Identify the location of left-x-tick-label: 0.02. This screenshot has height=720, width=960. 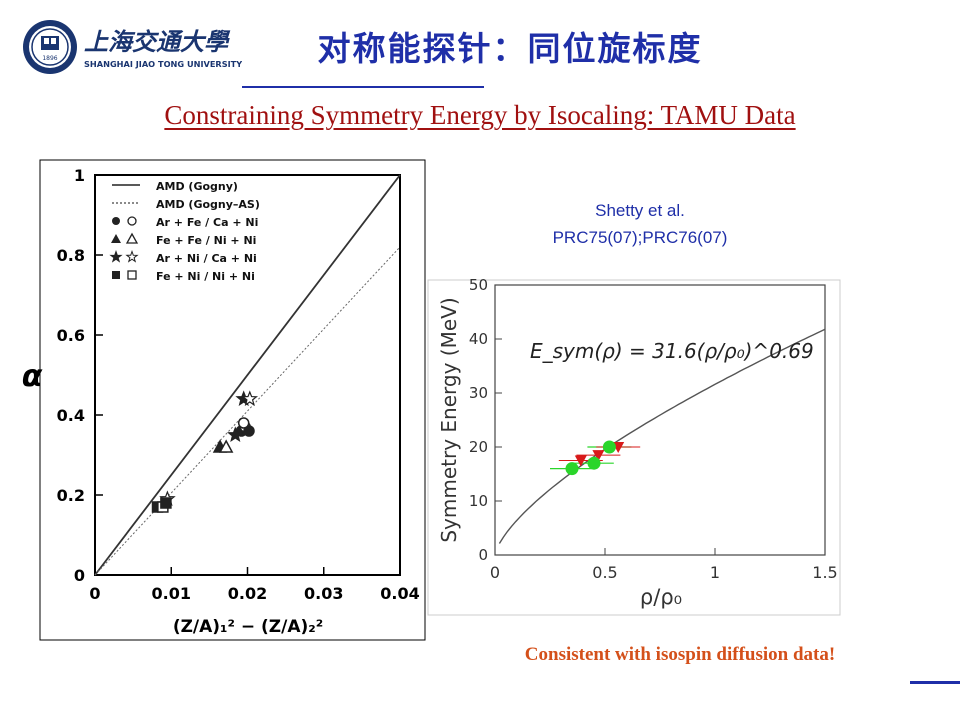
(247, 593).